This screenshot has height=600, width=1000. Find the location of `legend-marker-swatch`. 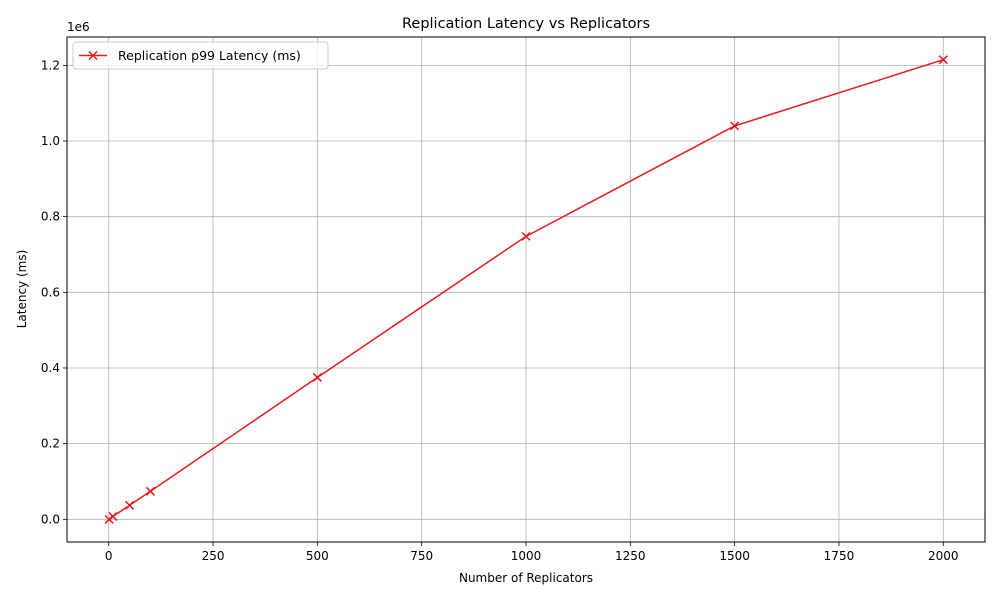

legend-marker-swatch is located at coordinates (93, 55).